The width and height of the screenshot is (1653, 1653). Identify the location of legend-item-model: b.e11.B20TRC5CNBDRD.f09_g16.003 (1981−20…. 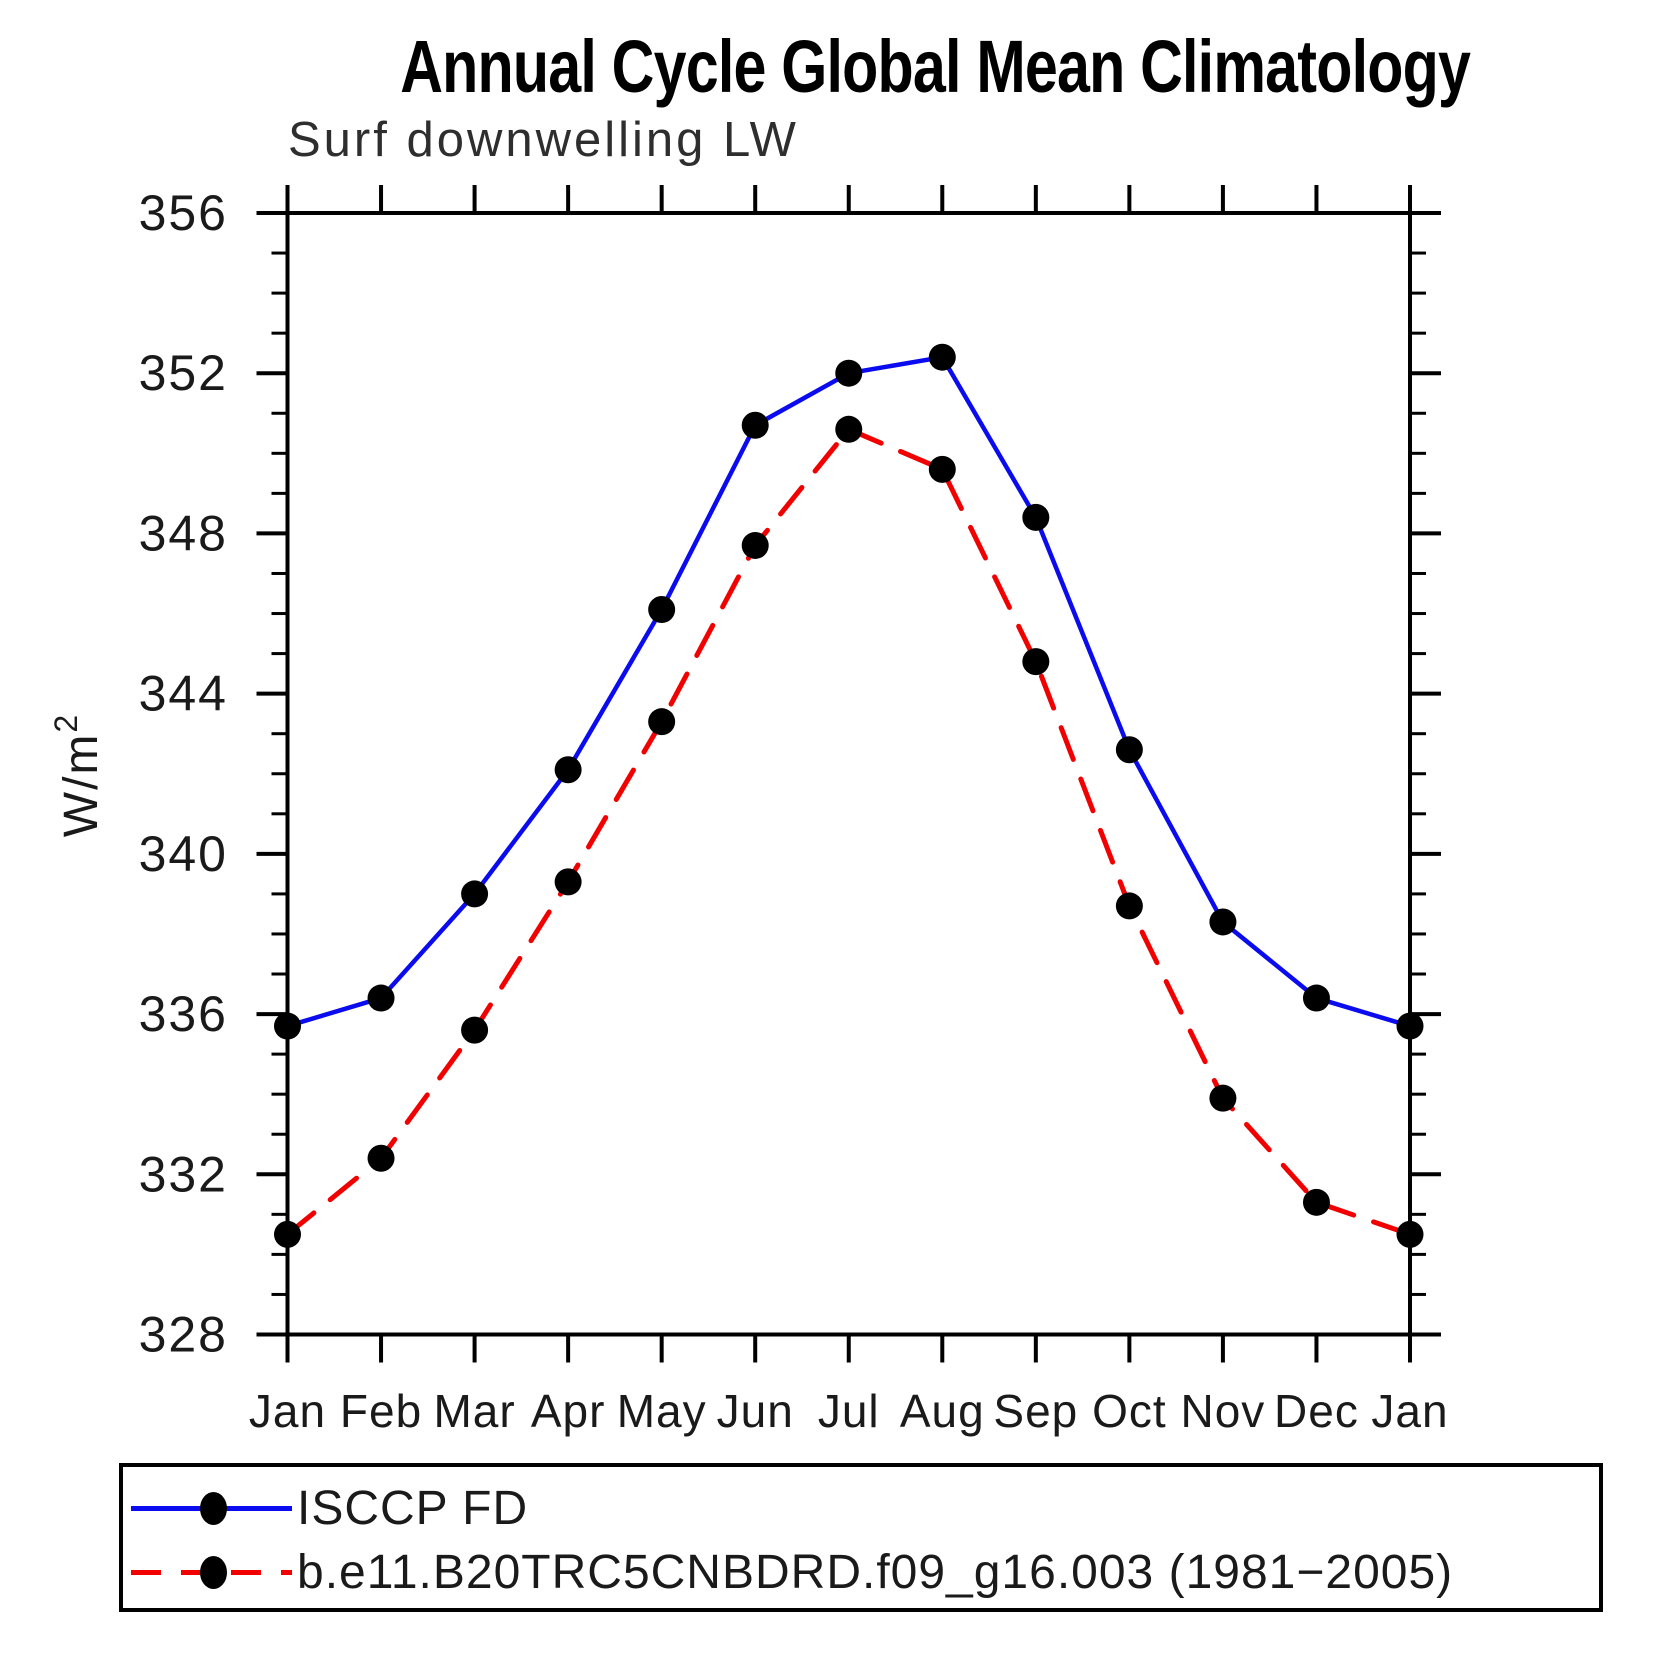
(861, 1572).